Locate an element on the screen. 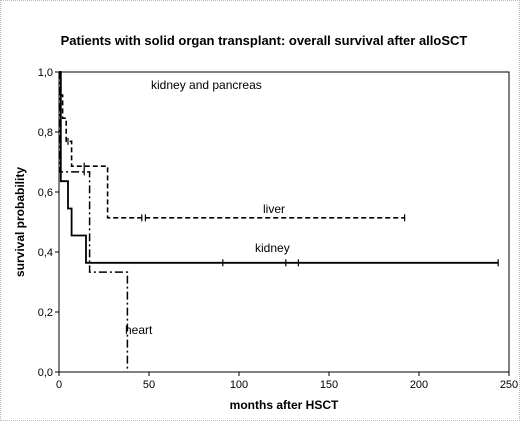  y-axis-label: survival probability is located at coordinates (20, 222).